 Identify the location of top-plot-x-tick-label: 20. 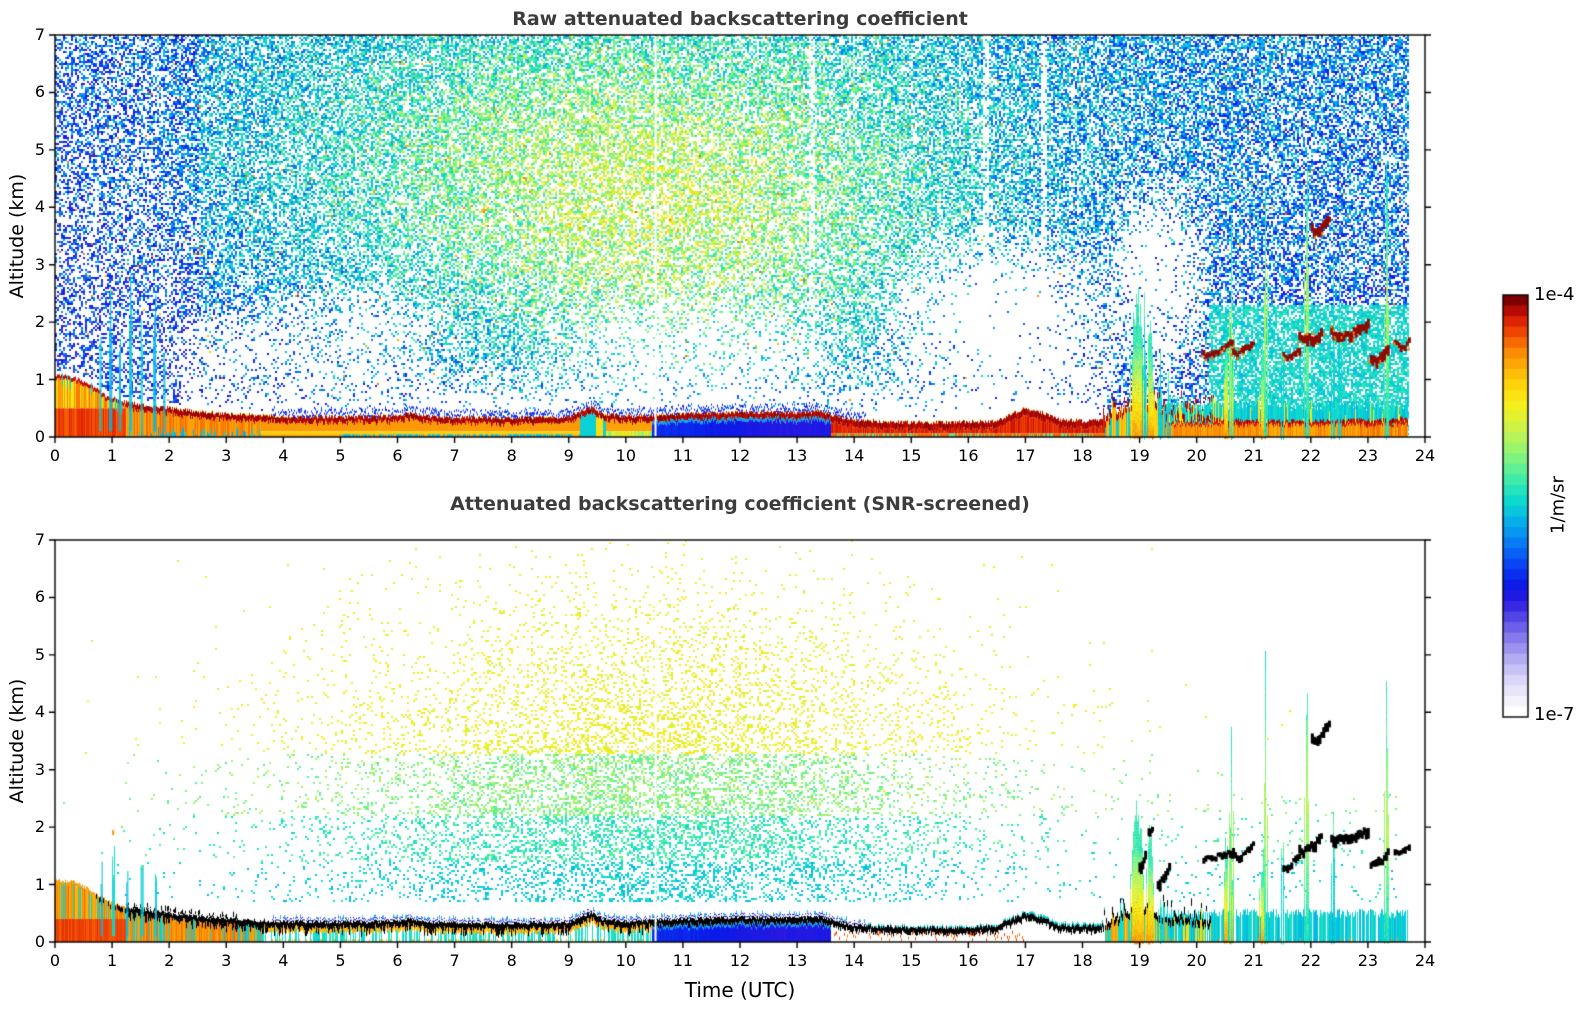
(1196, 455).